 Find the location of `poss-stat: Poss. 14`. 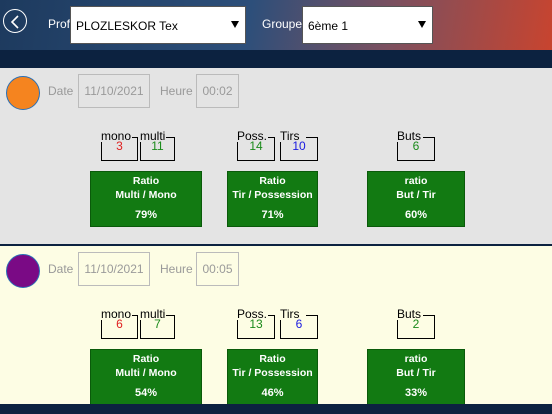

poss-stat: Poss. 14 is located at coordinates (256, 147).